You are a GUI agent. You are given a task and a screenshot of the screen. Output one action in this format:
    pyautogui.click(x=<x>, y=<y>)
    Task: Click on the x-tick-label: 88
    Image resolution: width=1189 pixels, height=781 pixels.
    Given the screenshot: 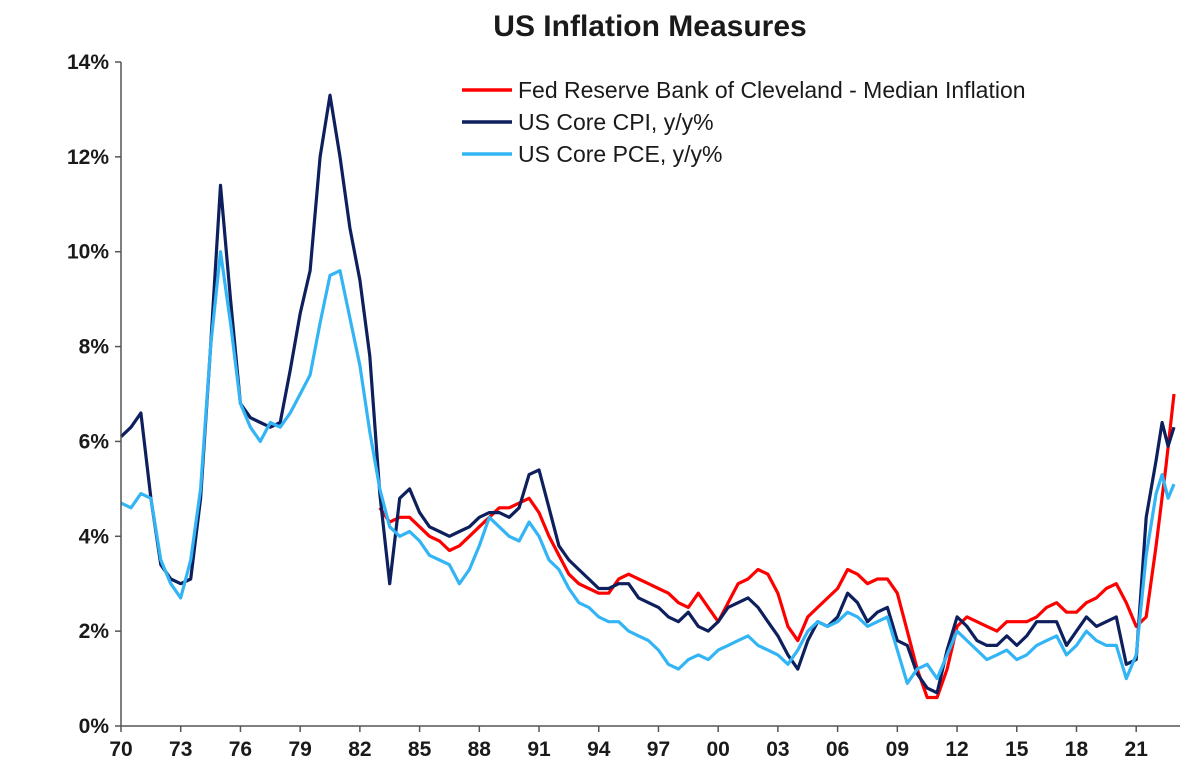 What is the action you would take?
    pyautogui.click(x=480, y=749)
    